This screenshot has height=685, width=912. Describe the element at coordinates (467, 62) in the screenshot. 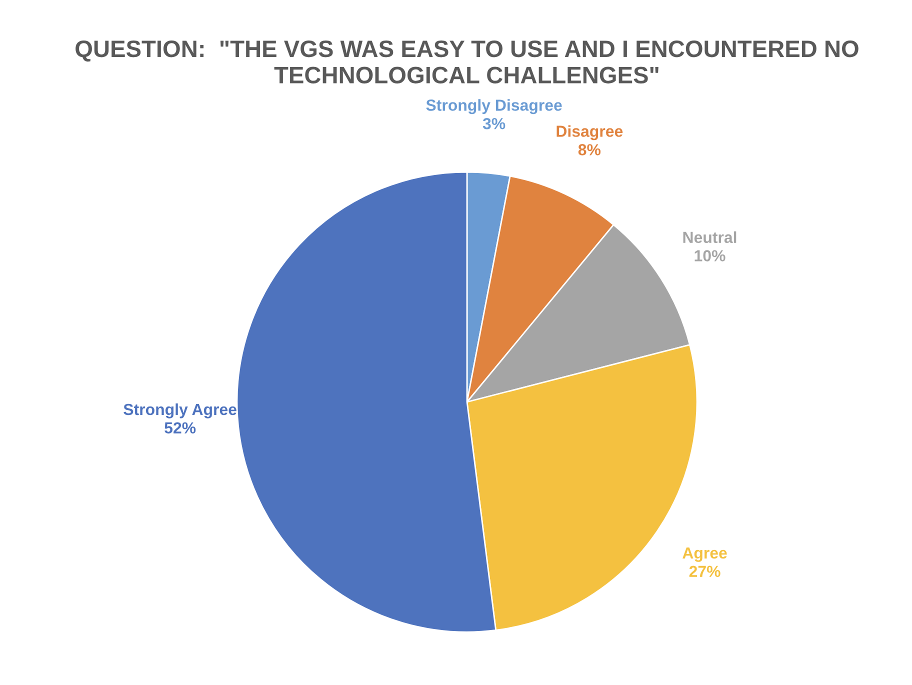

I see `chart-title: QUESTION: "THE VGS WAS EASY TO USE AND I ENCOUNTERED NO TECHNOLOGICAL CHALLENGES"` at that location.